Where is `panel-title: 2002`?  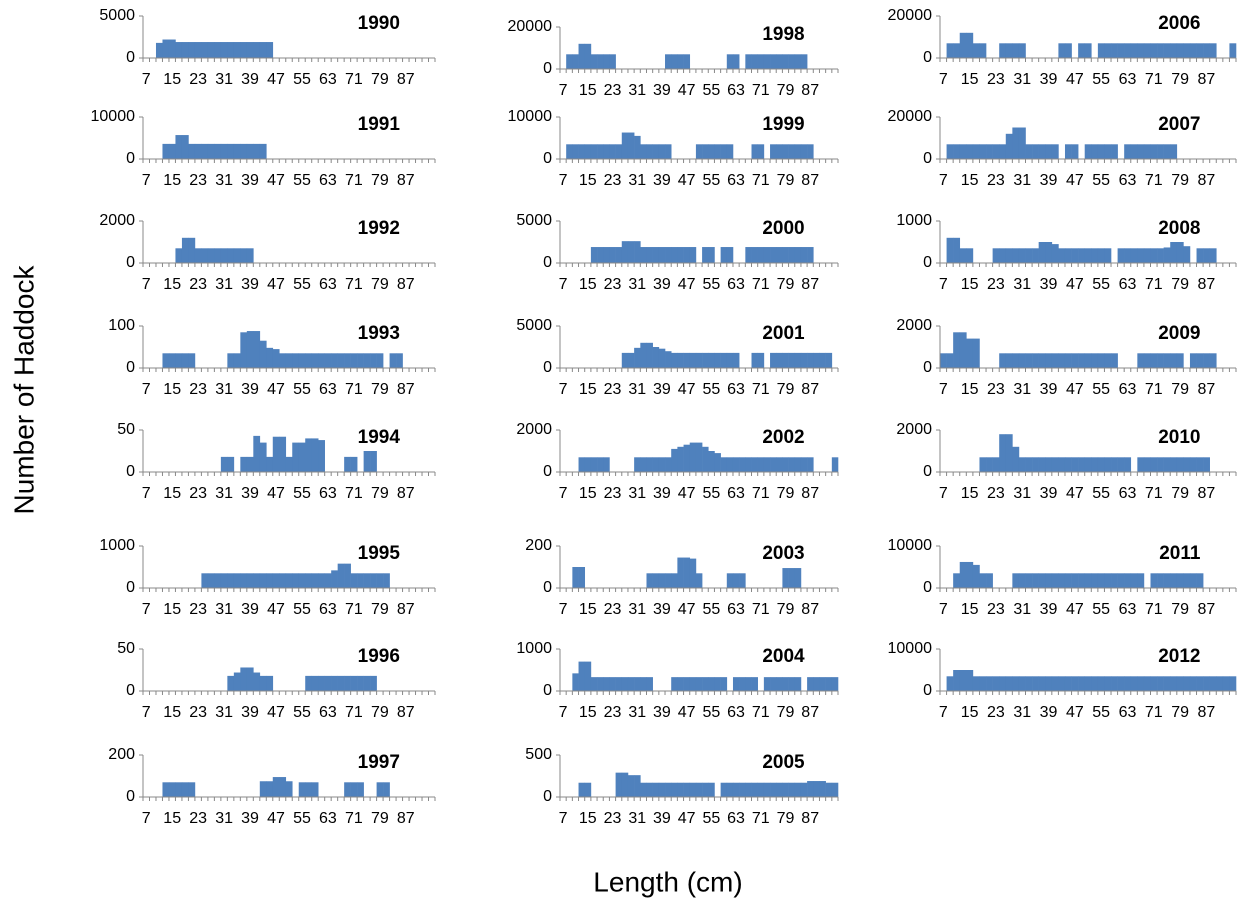
panel-title: 2002 is located at coordinates (783, 437).